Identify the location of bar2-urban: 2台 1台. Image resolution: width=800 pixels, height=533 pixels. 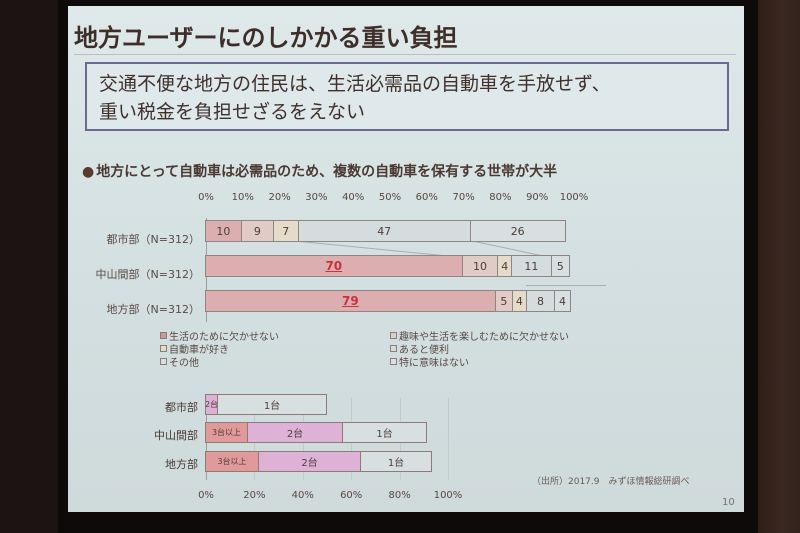
(266, 404).